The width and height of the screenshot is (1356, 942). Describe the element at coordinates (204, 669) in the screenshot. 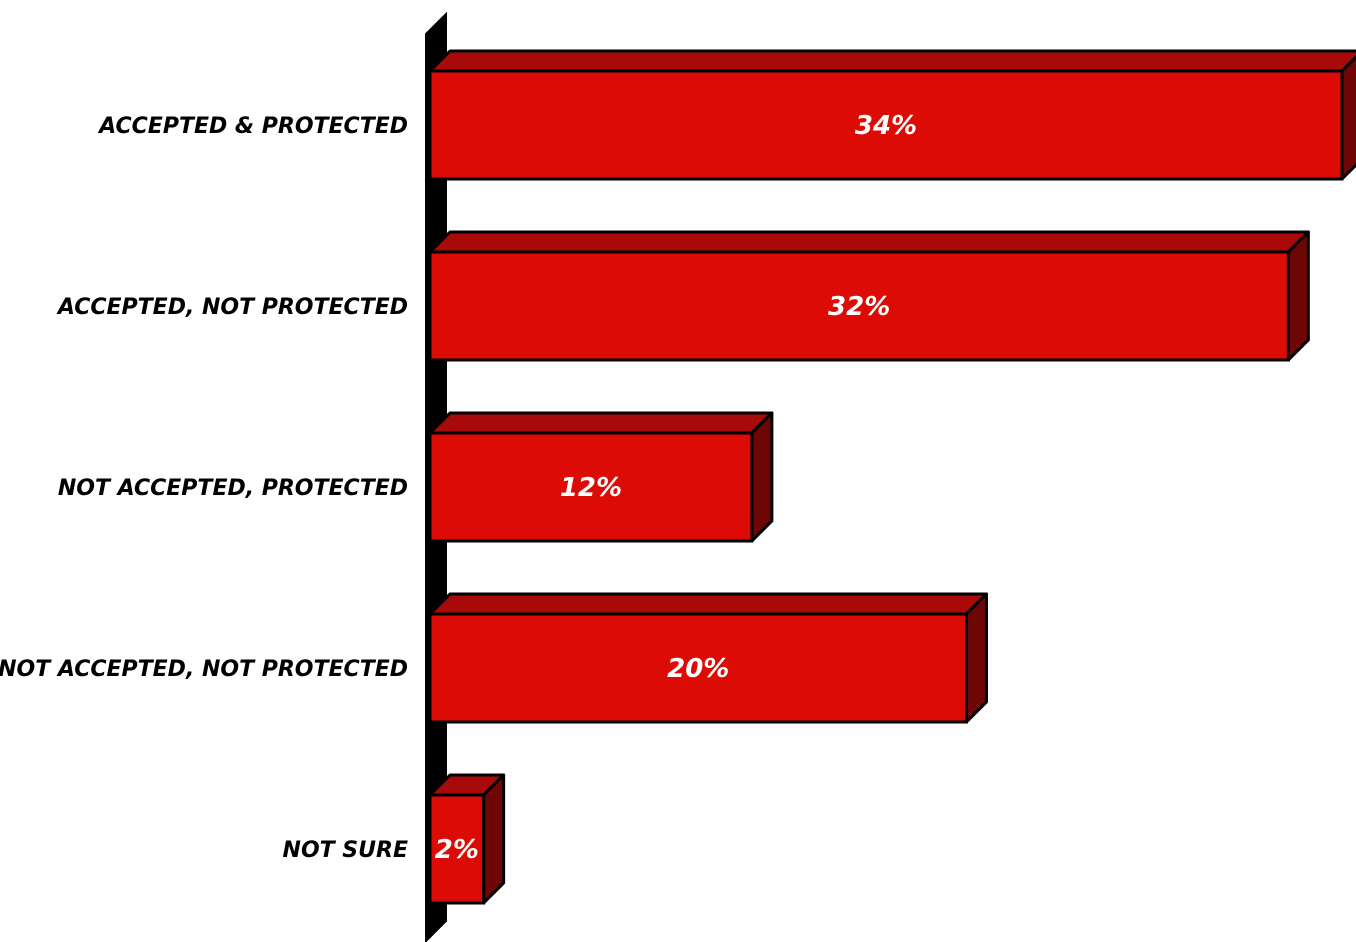

I see `category-label: NOT ACCEPTED, NOT PROTECTED` at that location.